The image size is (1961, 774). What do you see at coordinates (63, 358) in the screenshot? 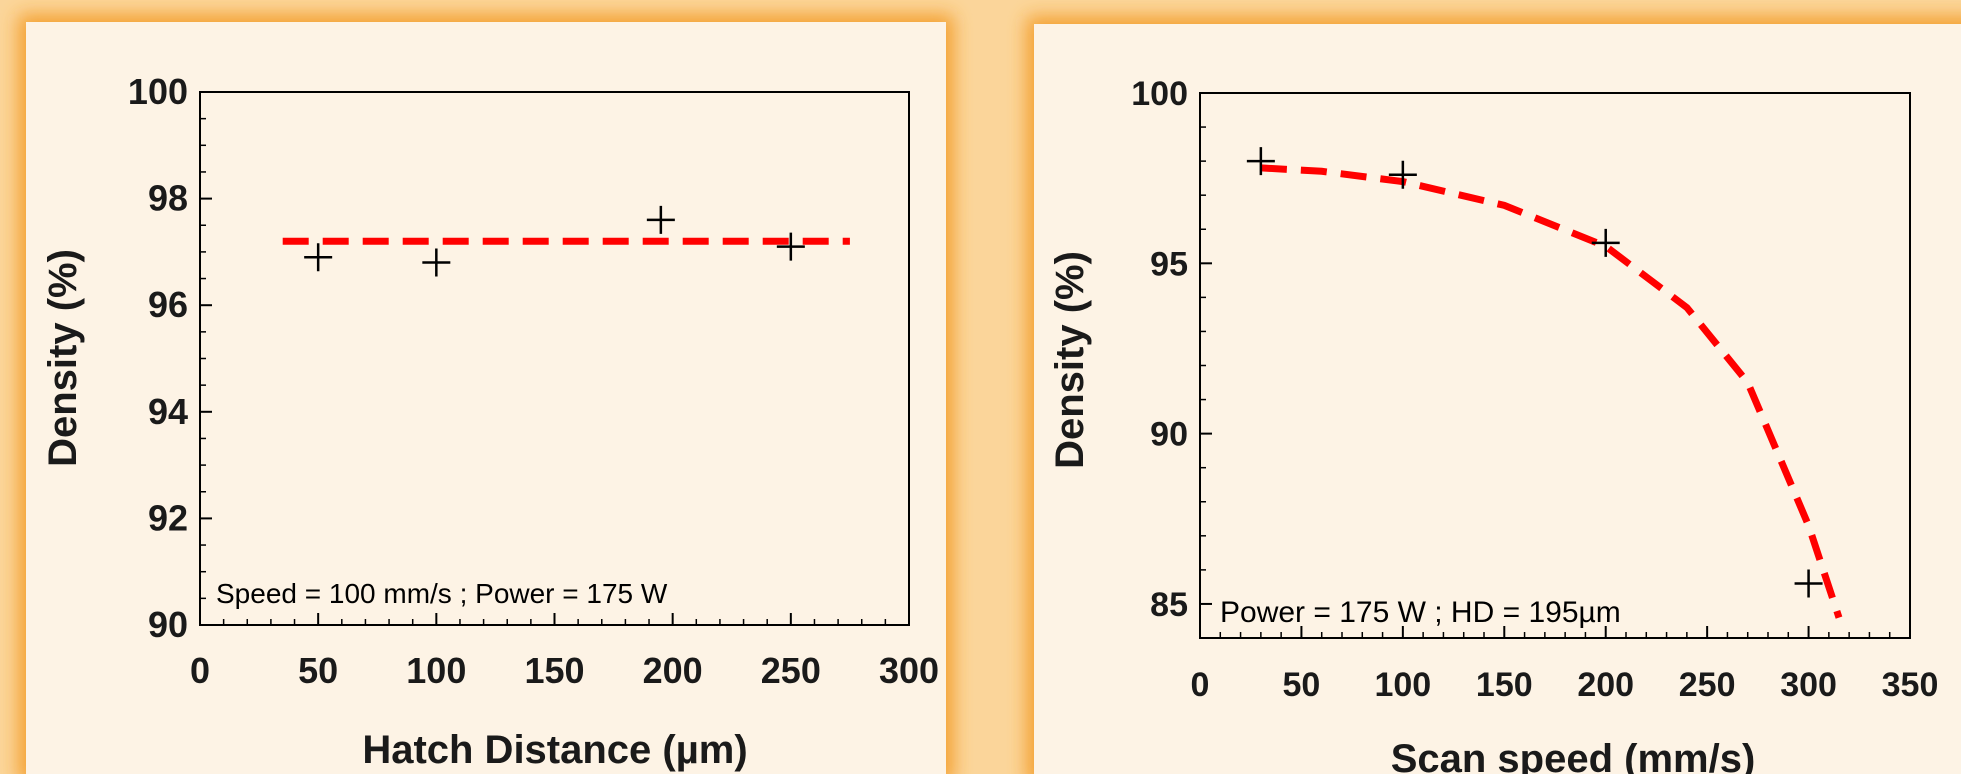
I see `y-axis-title-left: Density (%)` at bounding box center [63, 358].